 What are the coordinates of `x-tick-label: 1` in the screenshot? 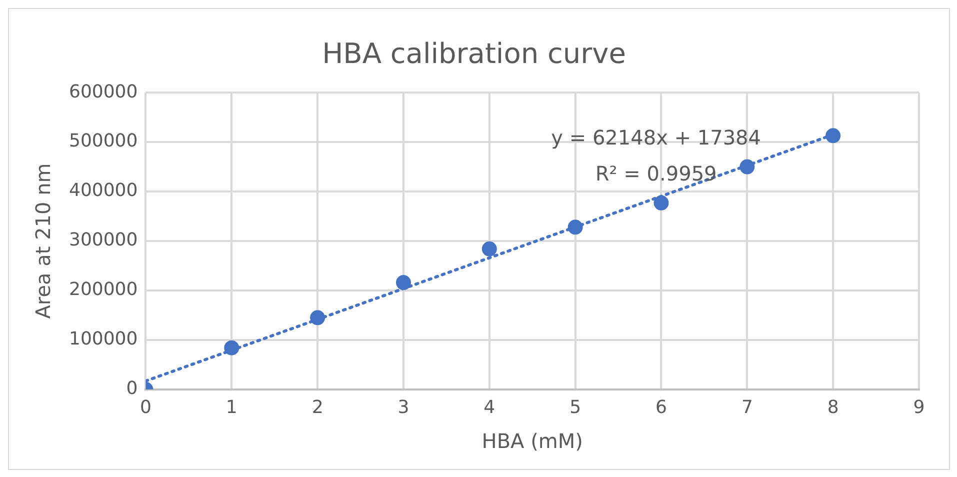 It's located at (232, 407).